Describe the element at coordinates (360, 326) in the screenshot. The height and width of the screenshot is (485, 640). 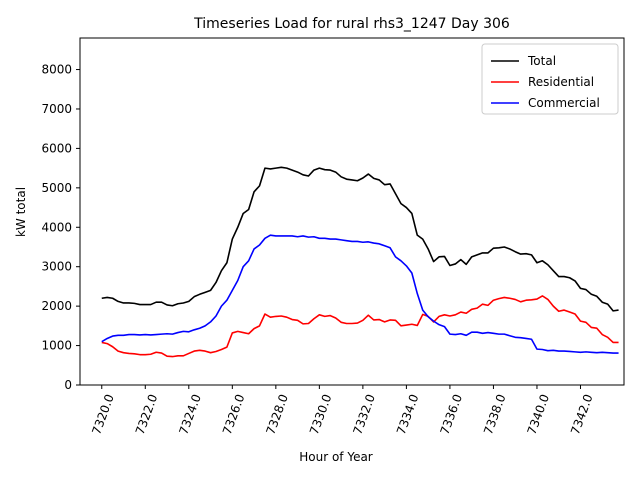
I see `series-line-residential` at that location.